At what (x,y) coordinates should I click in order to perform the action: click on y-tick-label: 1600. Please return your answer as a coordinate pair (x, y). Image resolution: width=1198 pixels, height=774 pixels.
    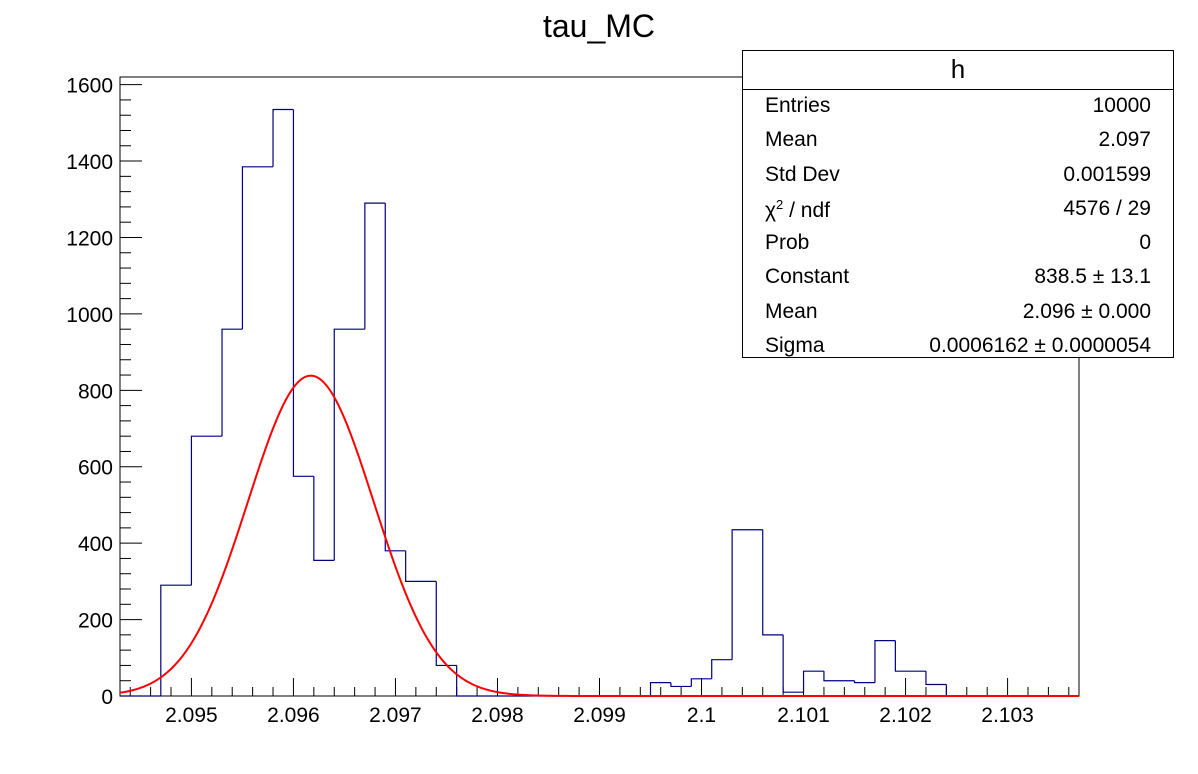
    Looking at the image, I should click on (89, 86).